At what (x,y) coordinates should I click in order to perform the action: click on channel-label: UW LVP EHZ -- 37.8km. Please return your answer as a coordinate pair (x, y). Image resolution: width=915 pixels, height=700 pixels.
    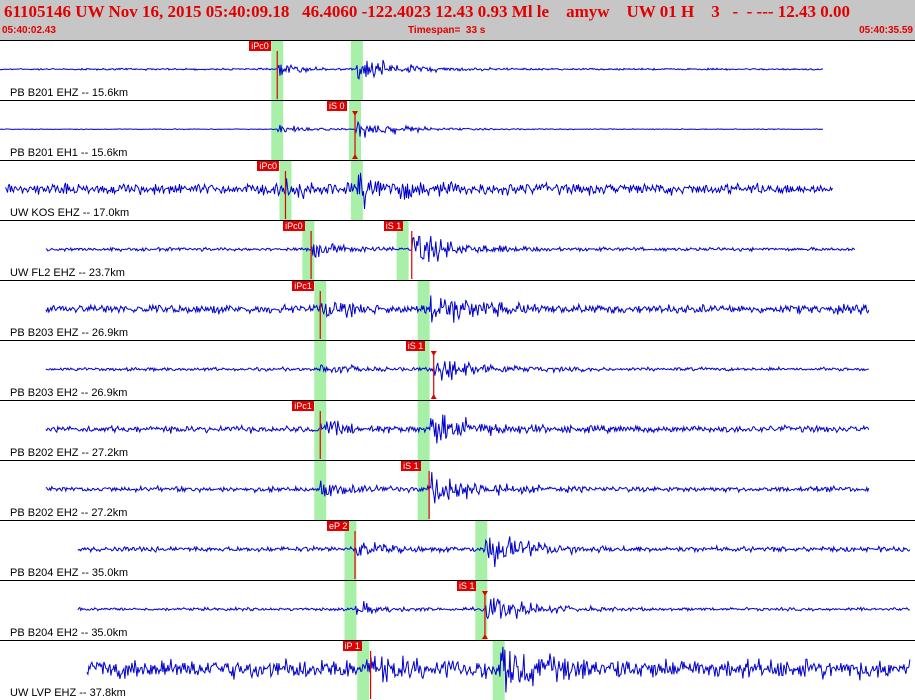
    Looking at the image, I should click on (68, 693).